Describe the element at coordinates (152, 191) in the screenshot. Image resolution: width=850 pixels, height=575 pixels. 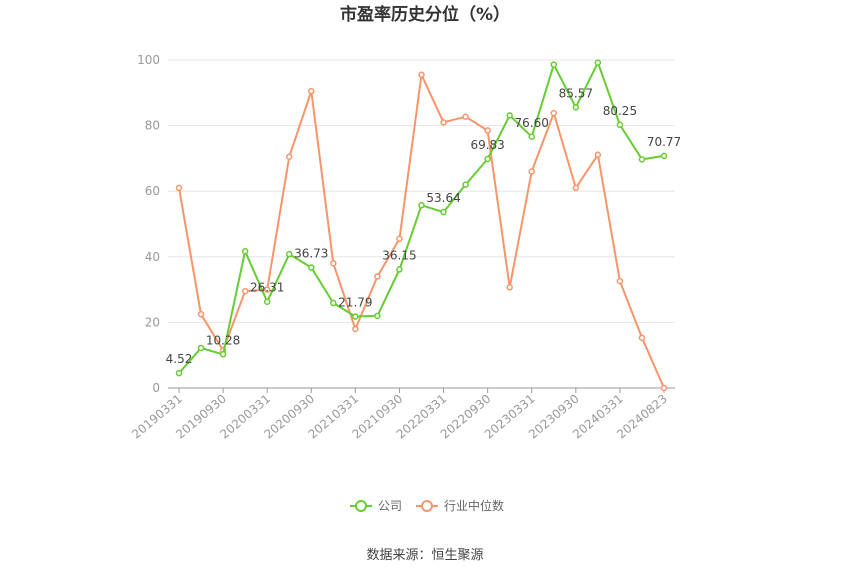
I see `y-tick-label: 60` at that location.